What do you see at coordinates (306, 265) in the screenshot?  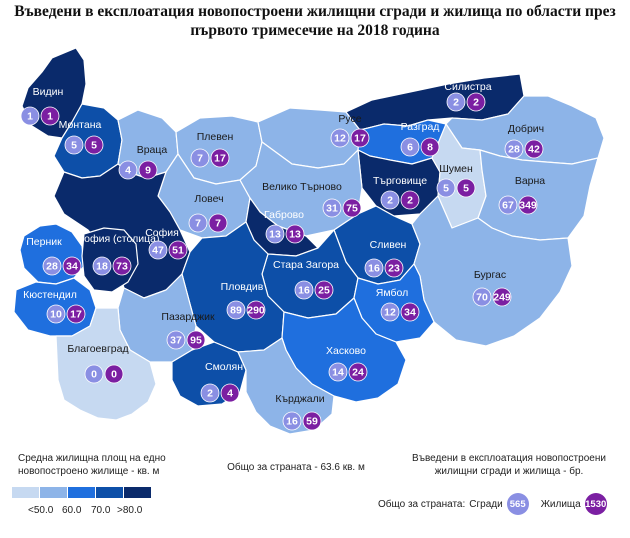 I see `region-label-стара-загора: Стара Загора` at bounding box center [306, 265].